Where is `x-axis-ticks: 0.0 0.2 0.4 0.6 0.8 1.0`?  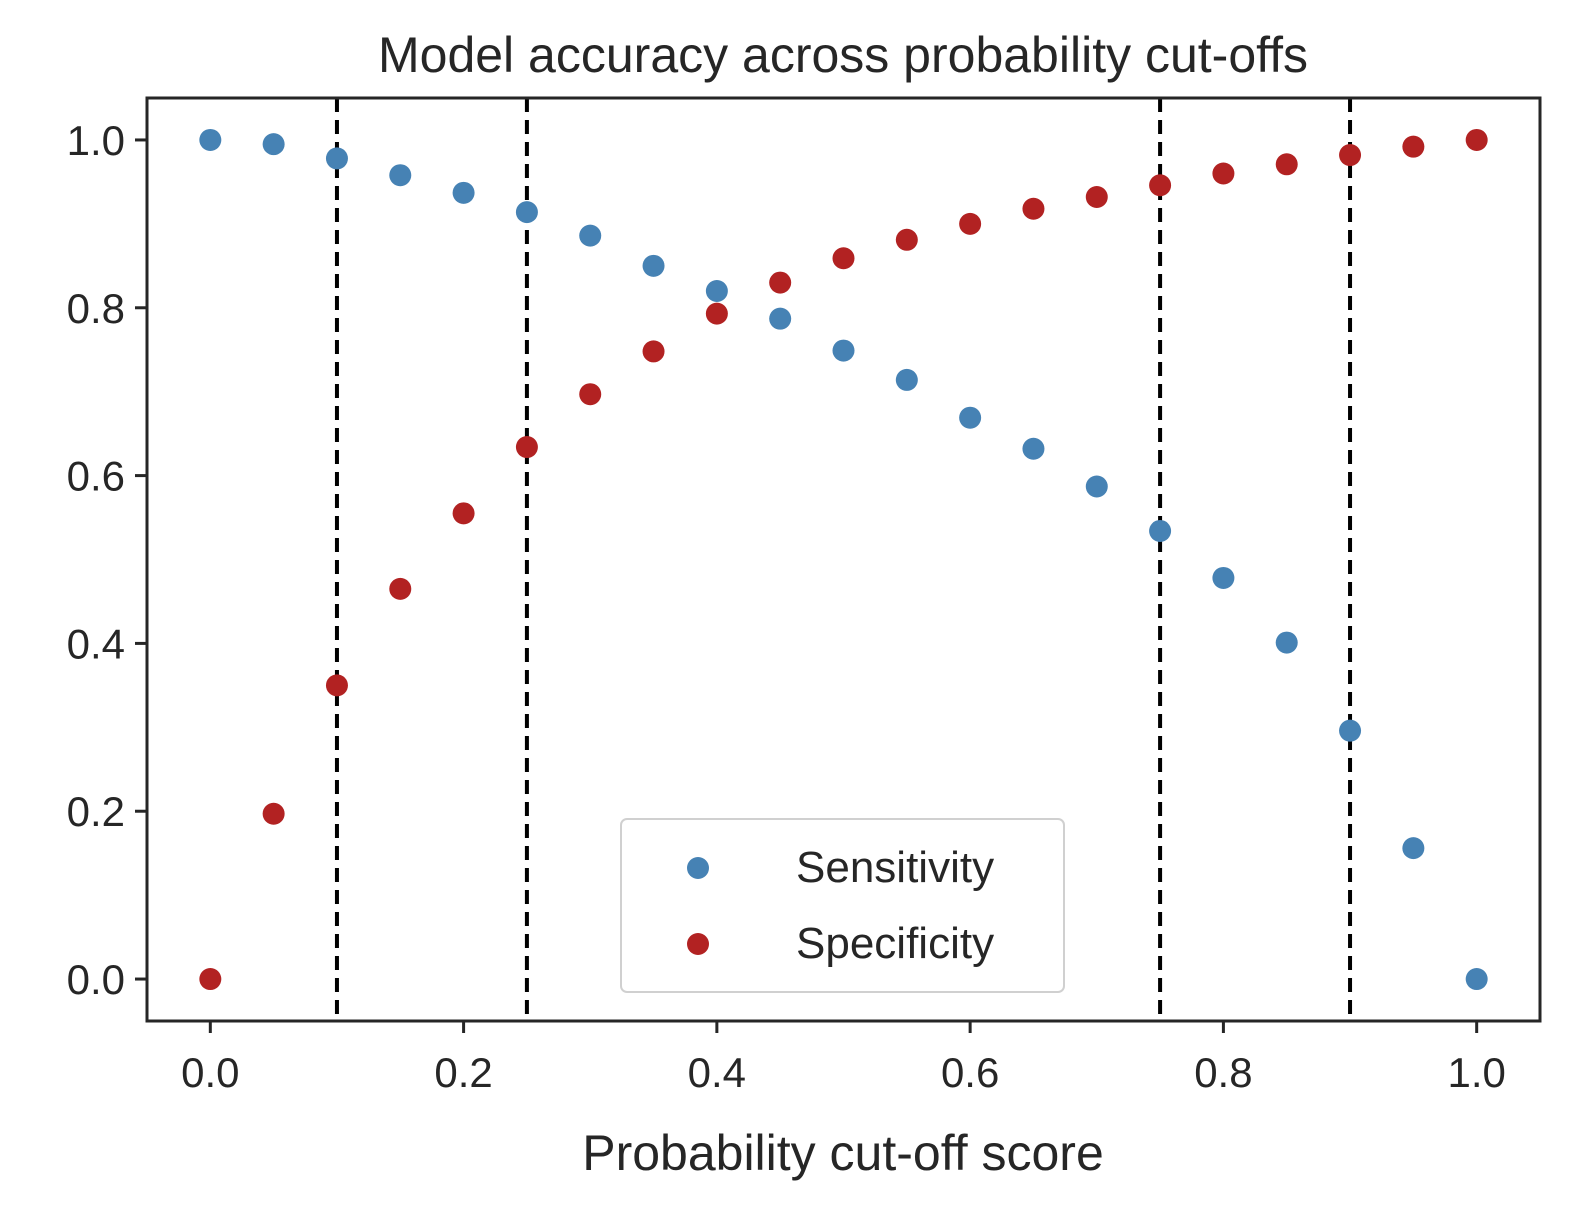 x-axis-ticks: 0.0 0.2 0.4 0.6 0.8 1.0 is located at coordinates (843, 1058).